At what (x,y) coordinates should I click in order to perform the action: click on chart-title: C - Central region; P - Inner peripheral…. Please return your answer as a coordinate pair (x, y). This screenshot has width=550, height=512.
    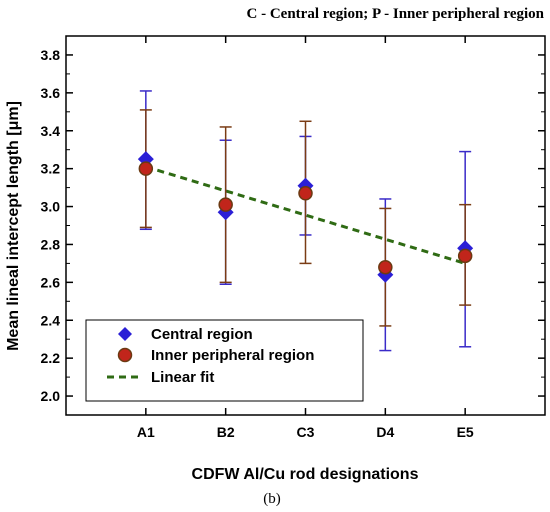
    Looking at the image, I should click on (396, 14).